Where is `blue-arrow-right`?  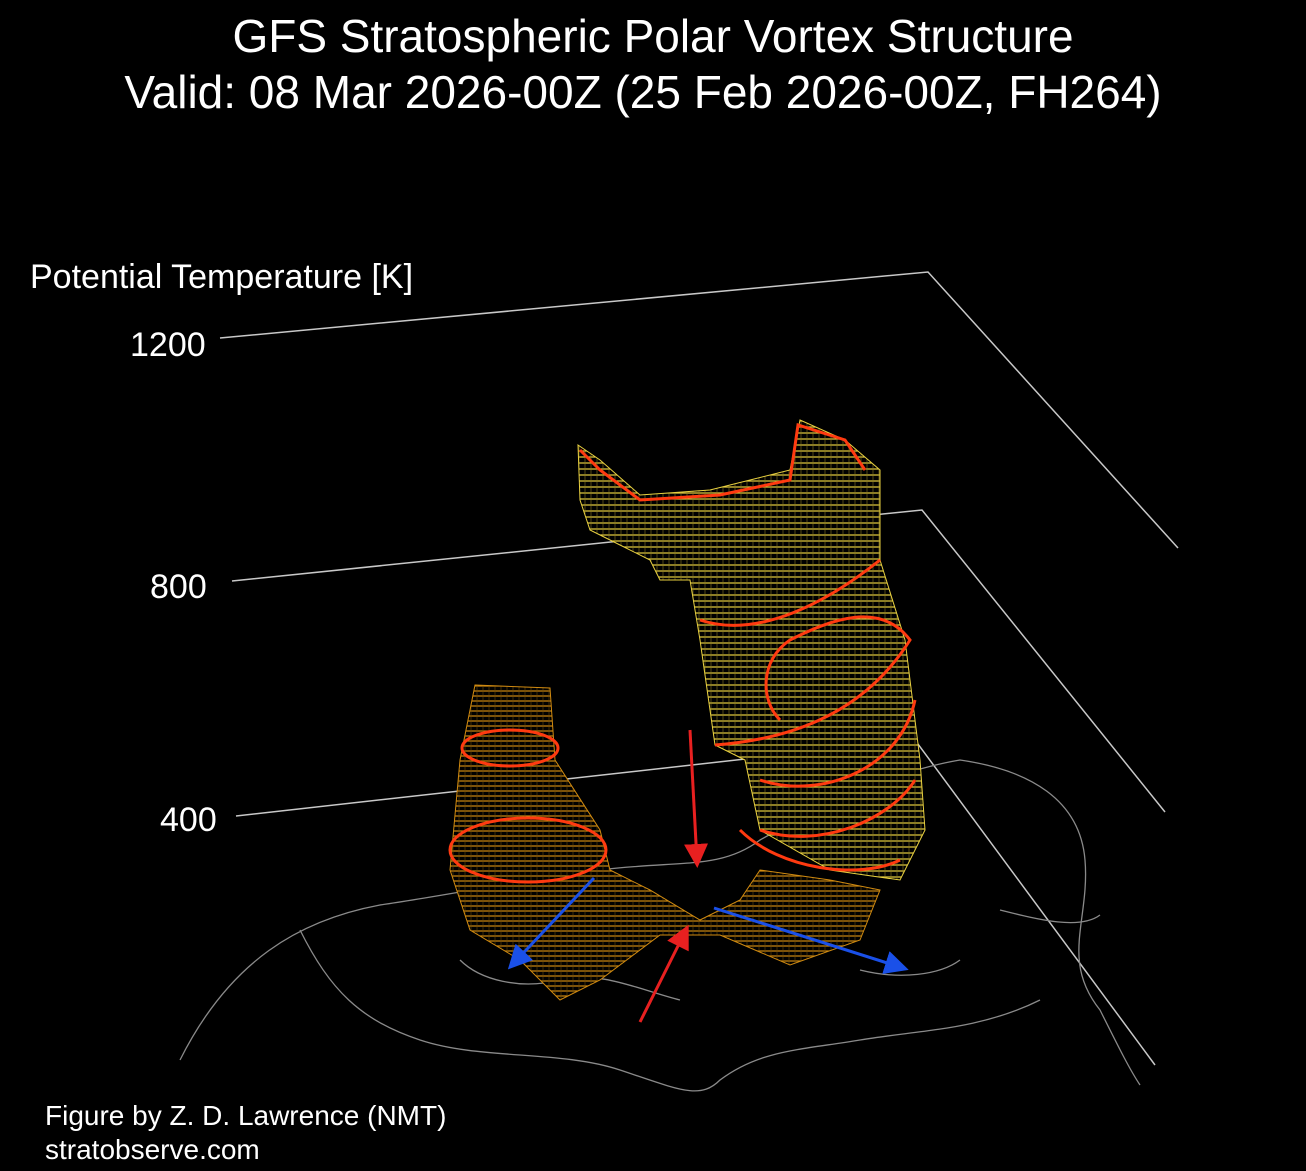
blue-arrow-right is located at coordinates (811, 940).